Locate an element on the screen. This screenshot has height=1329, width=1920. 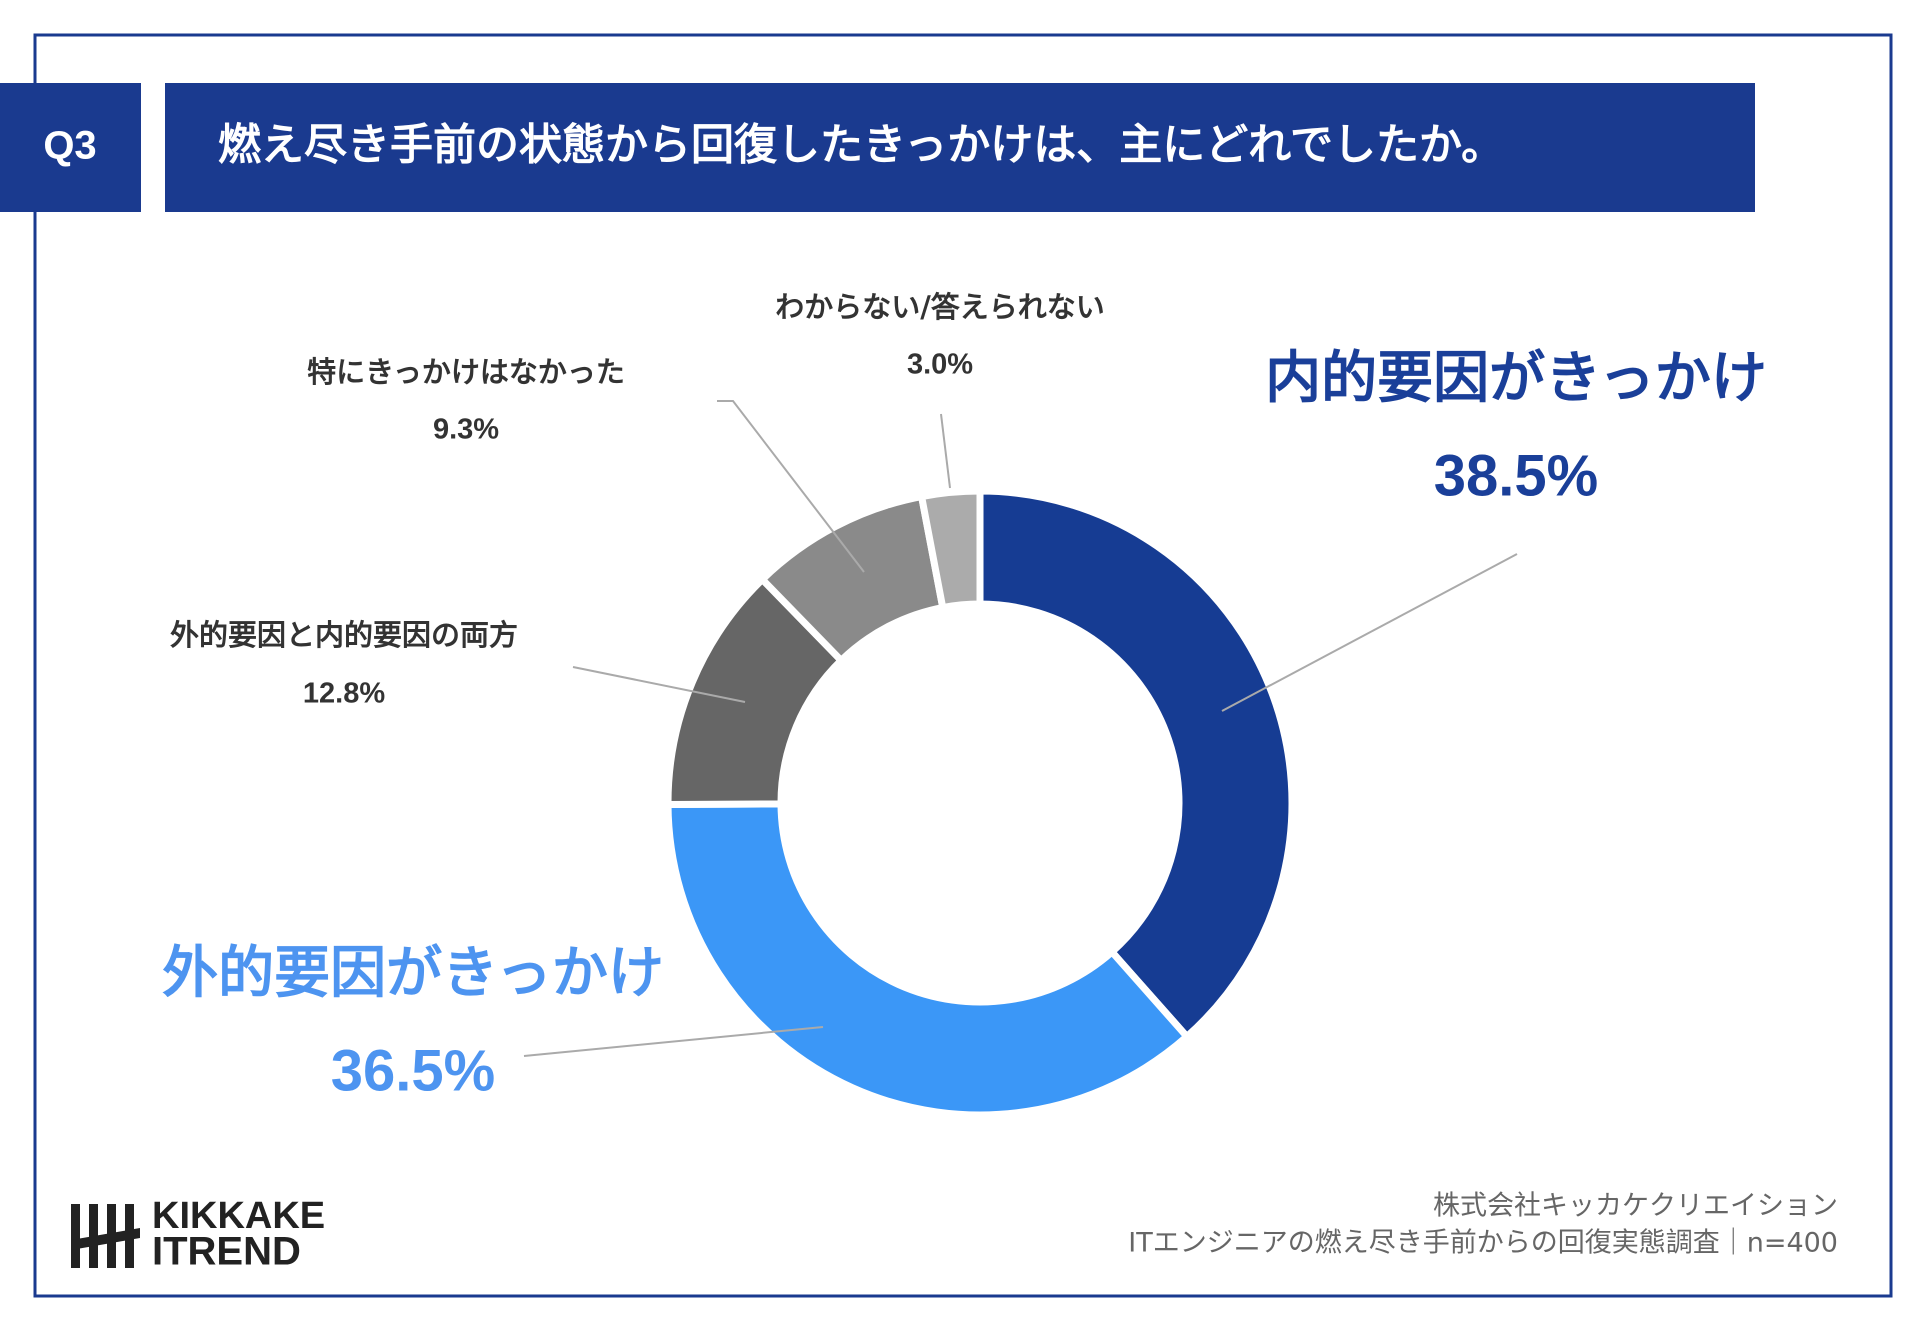
title-bar is located at coordinates (960, 147).